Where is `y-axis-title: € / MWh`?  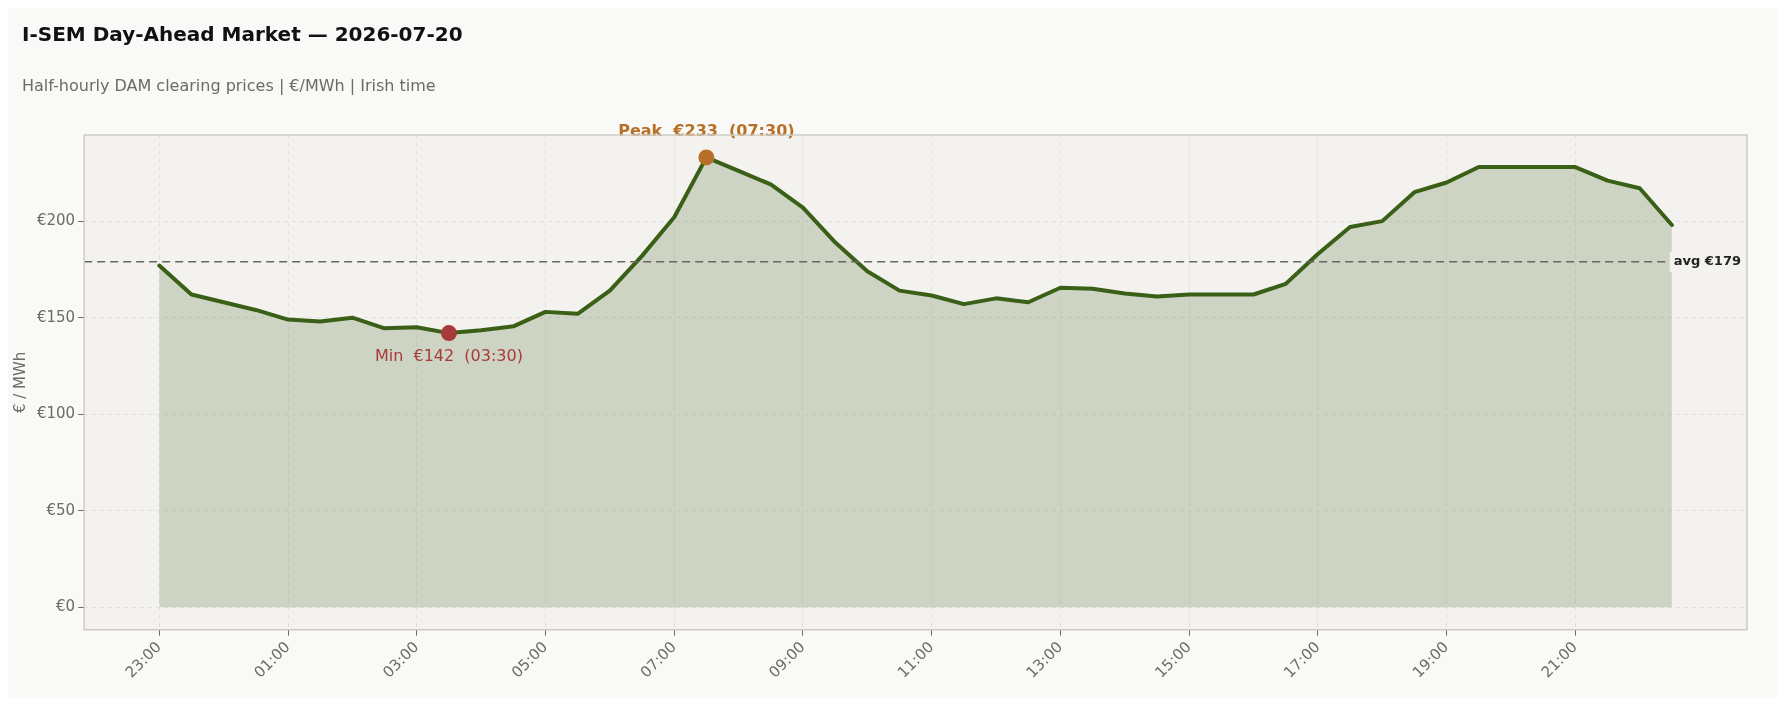
y-axis-title: € / MWh is located at coordinates (19, 382).